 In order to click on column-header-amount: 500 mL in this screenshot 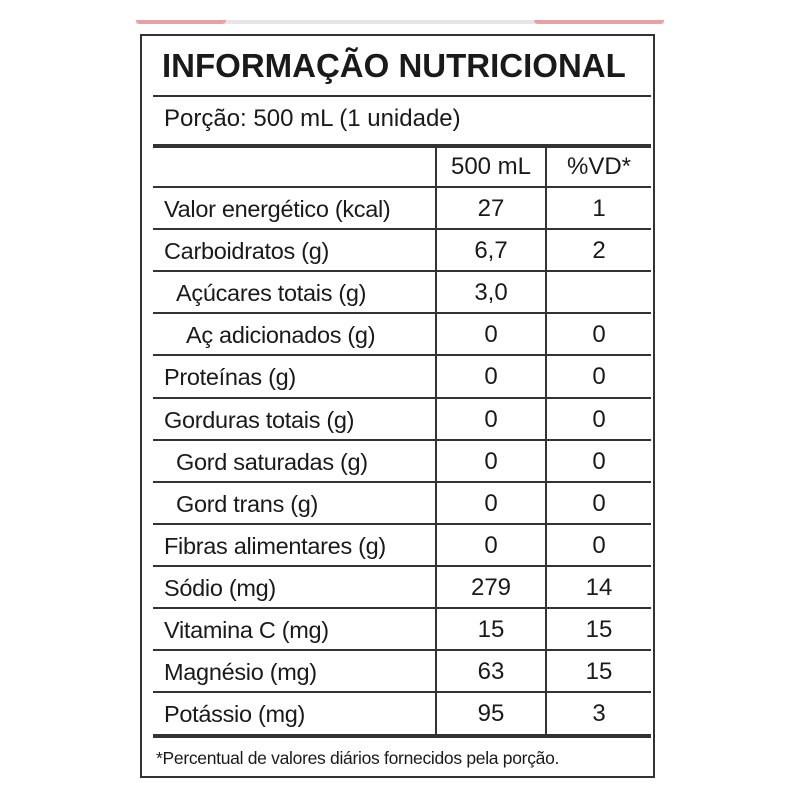, I will do `click(491, 166)`.